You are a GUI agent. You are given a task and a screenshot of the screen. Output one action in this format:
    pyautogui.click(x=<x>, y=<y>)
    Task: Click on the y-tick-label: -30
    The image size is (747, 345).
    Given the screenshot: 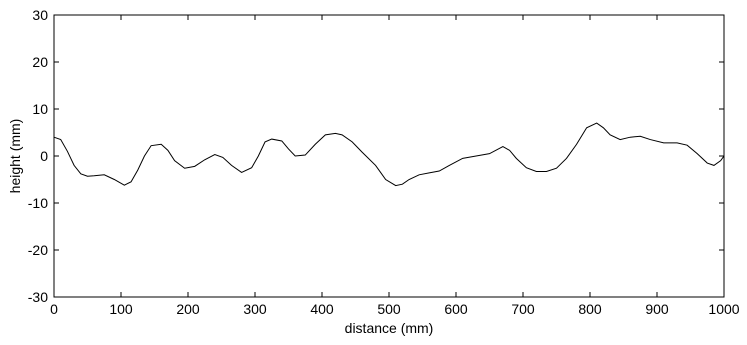 What is the action you would take?
    pyautogui.click(x=38, y=297)
    